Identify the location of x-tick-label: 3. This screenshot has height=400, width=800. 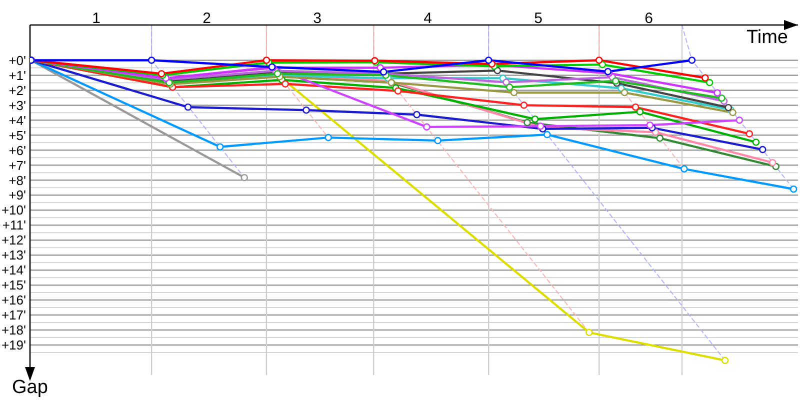
(317, 18).